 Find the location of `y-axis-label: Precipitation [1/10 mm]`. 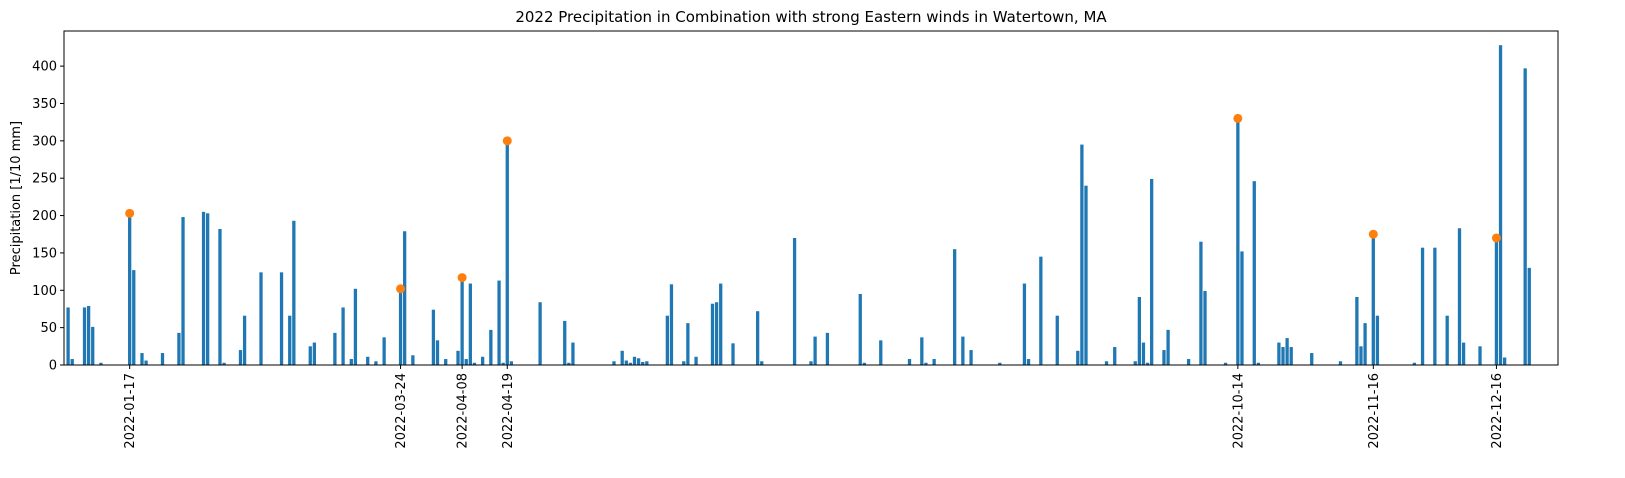

y-axis-label: Precipitation [1/10 mm] is located at coordinates (16, 198).